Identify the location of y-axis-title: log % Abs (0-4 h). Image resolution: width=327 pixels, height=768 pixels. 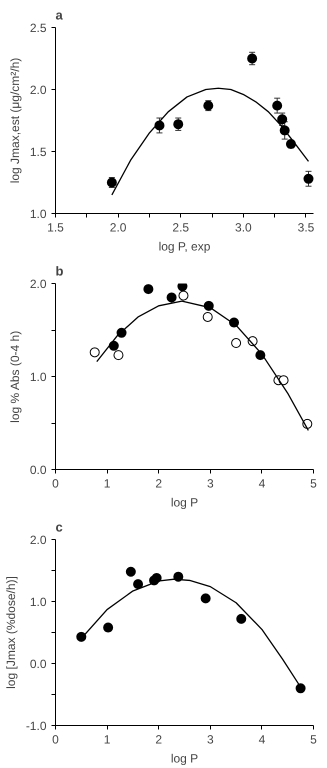
(15, 376).